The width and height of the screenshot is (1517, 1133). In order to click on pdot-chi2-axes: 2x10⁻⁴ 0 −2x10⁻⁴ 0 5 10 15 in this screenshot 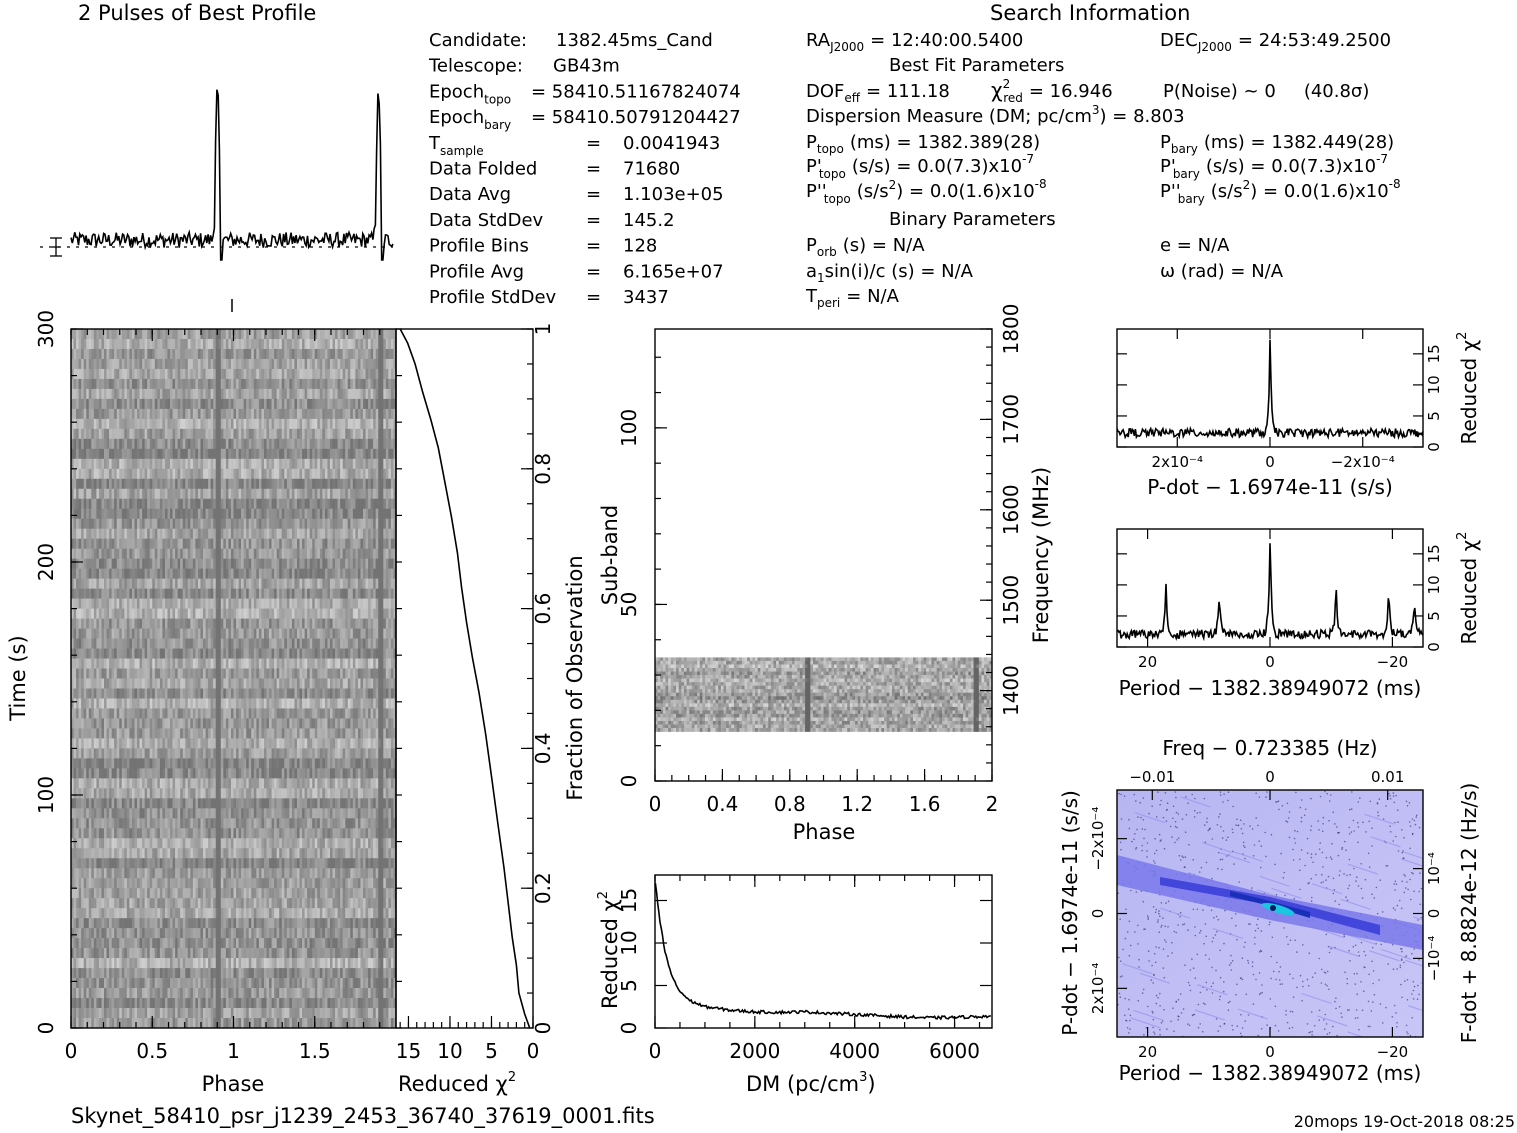, I will do `click(1280, 400)`.